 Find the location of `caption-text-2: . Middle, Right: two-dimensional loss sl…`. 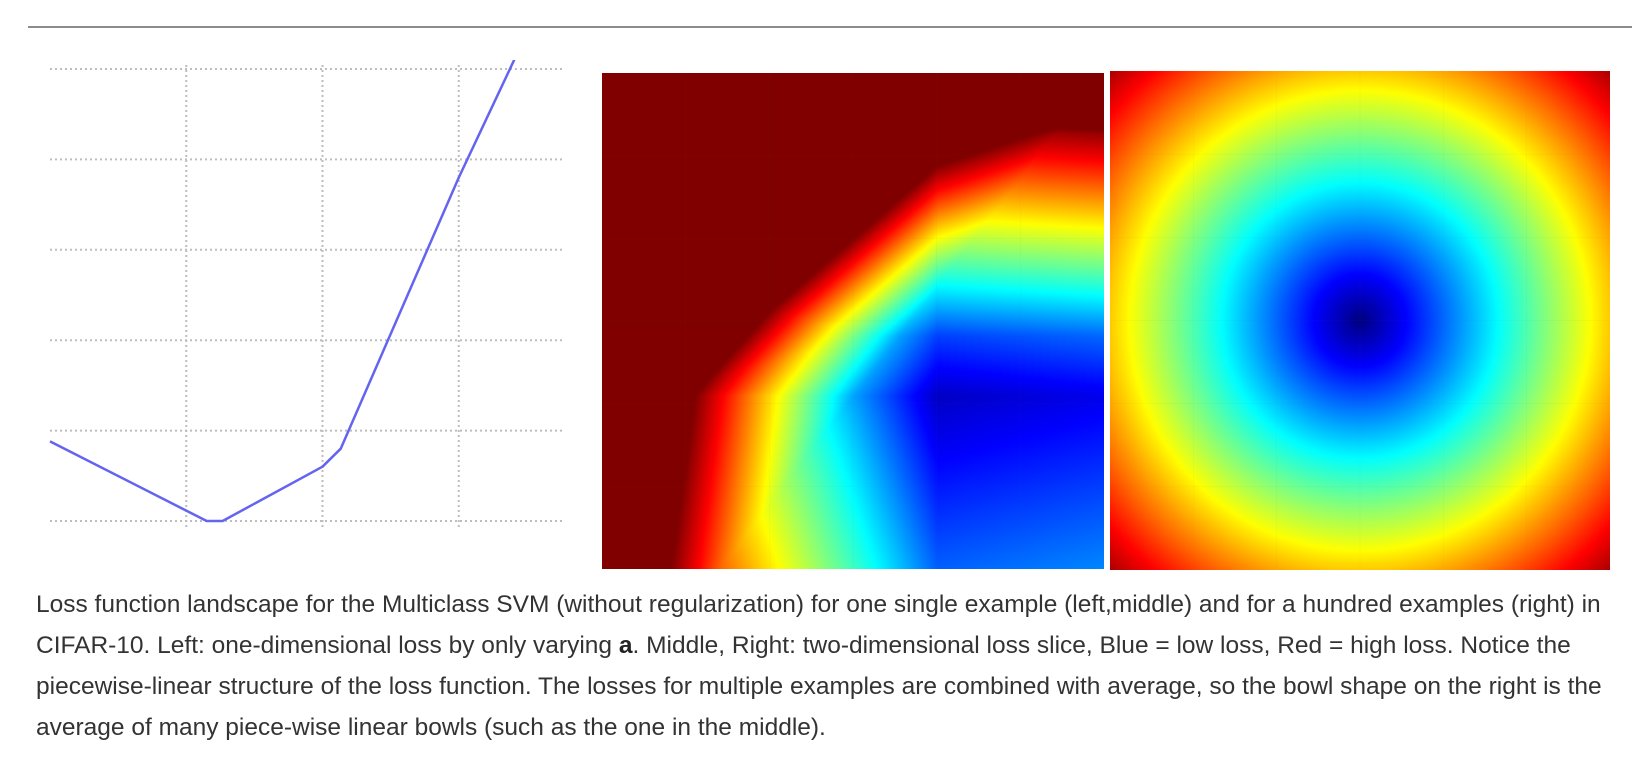

caption-text-2: . Middle, Right: two-dimensional loss sl… is located at coordinates (819, 686).